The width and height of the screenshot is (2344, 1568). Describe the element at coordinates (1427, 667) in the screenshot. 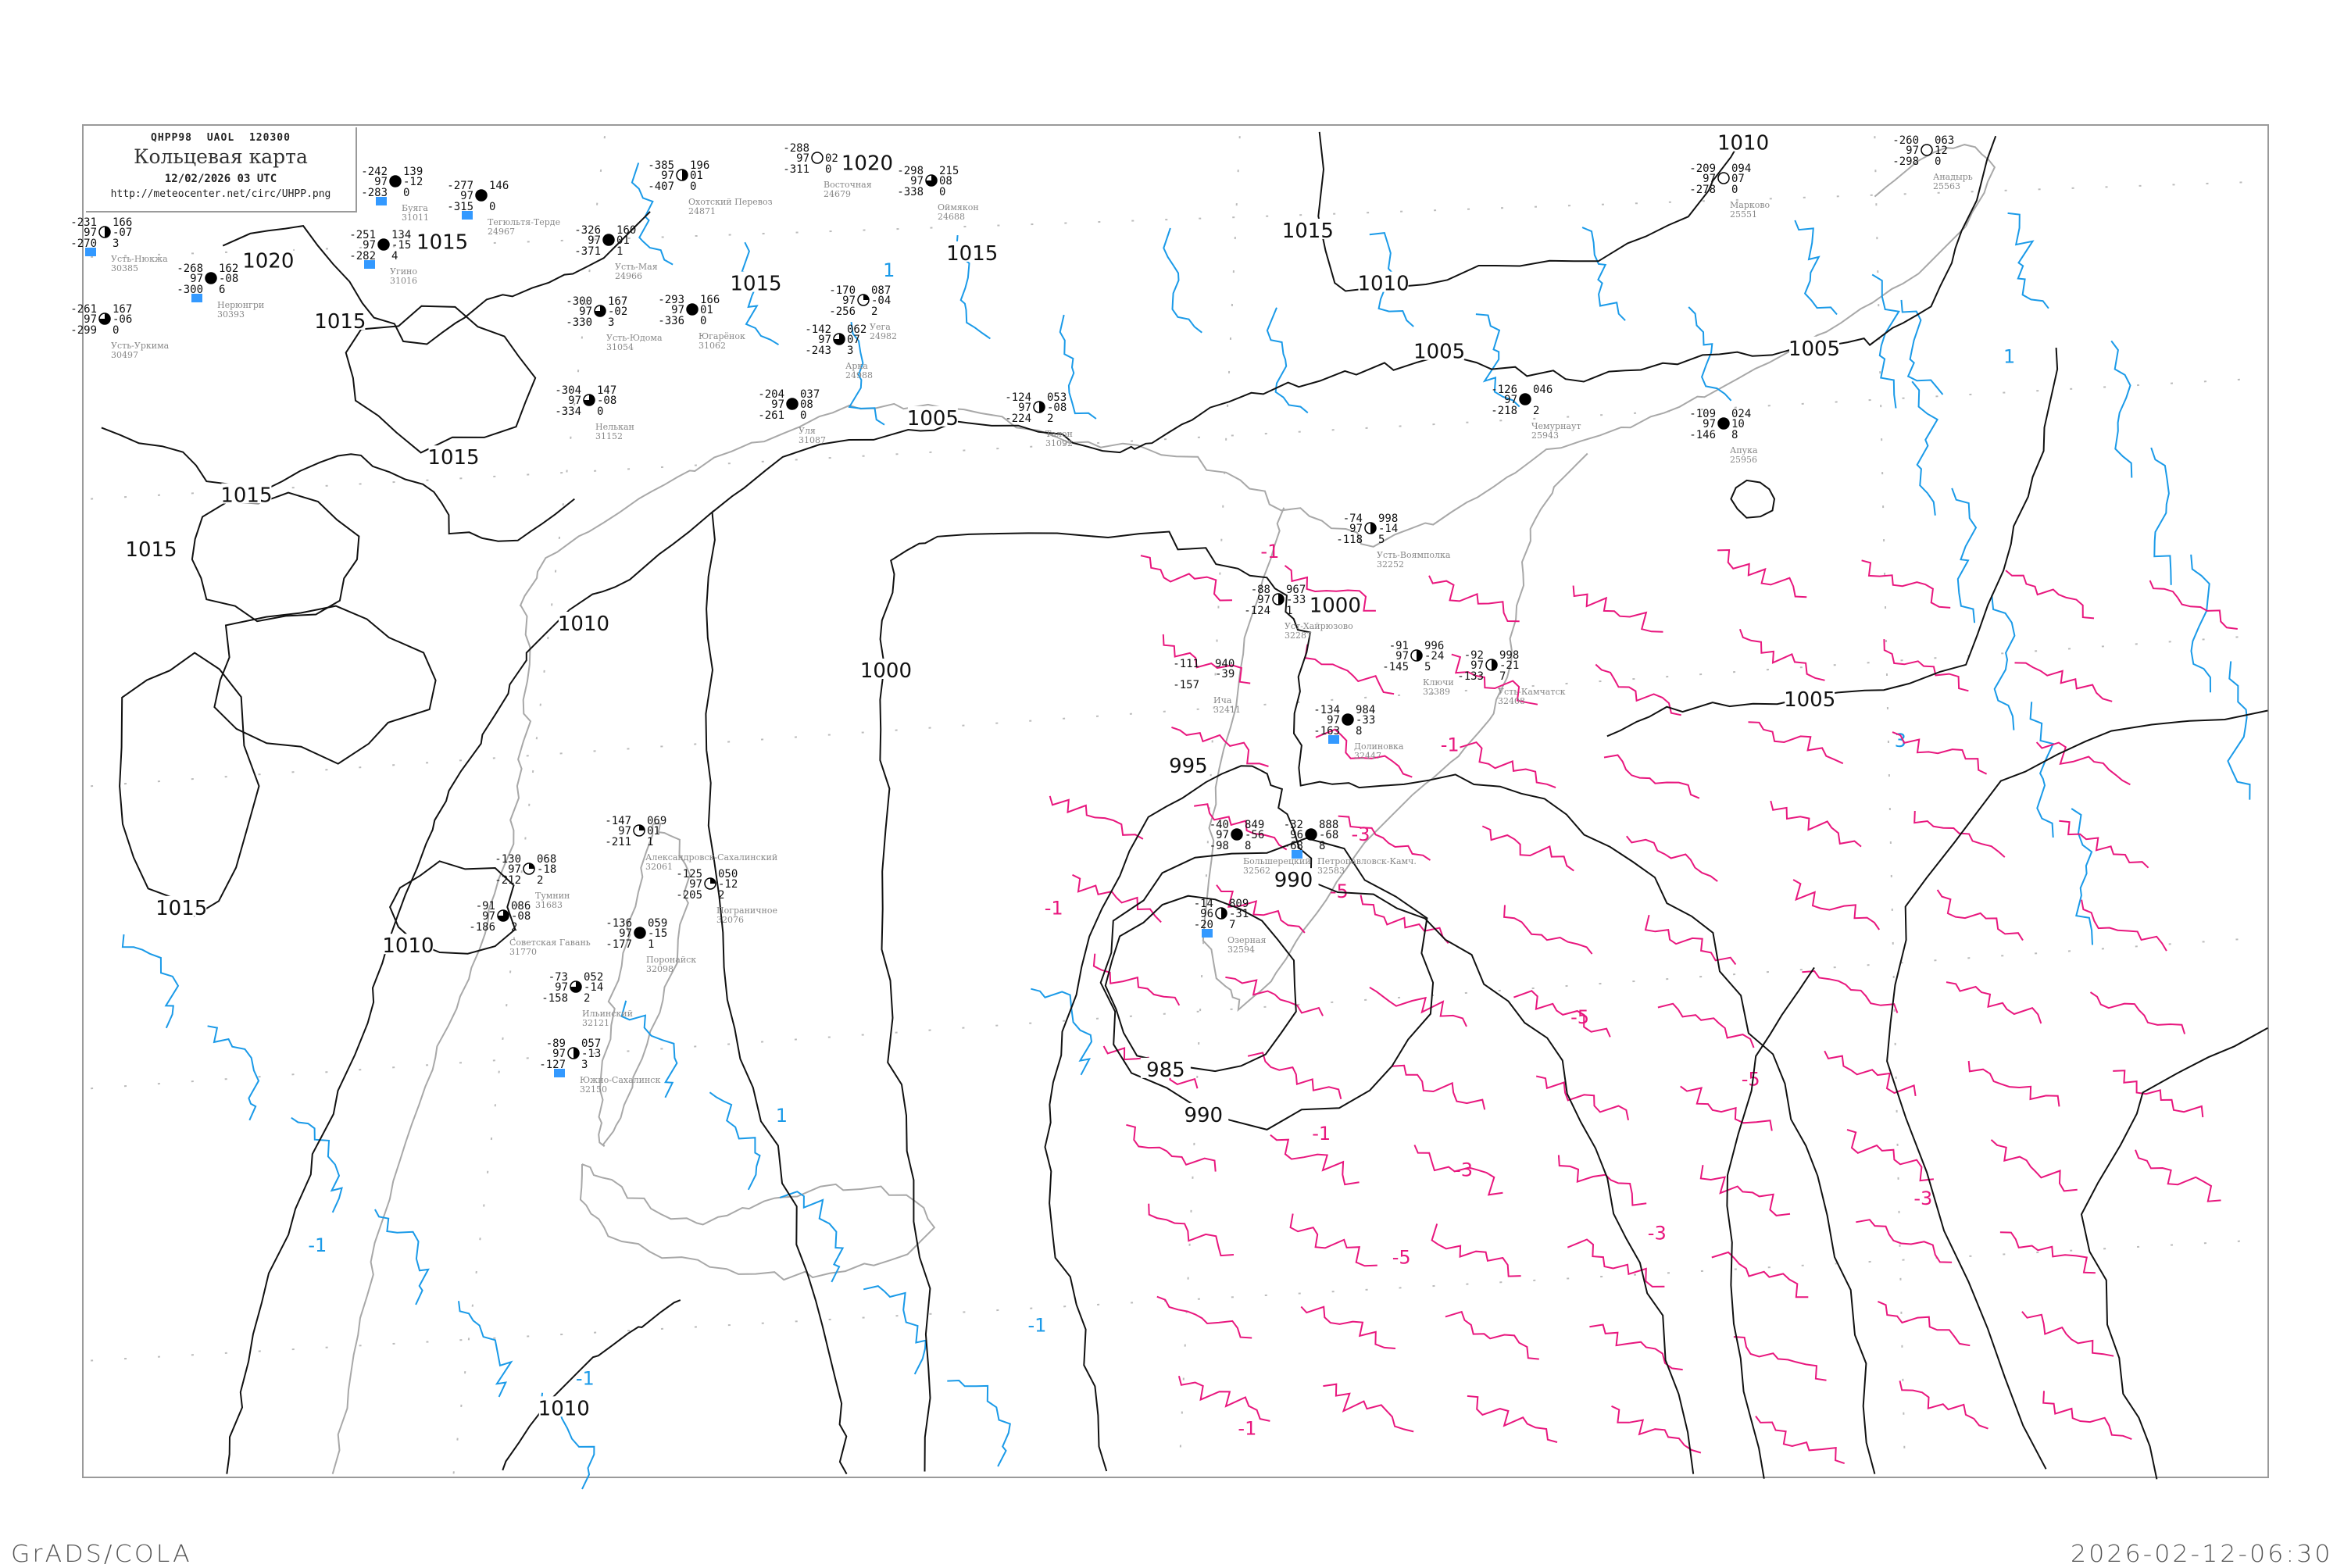

I see `low-cloud-amount: 5` at that location.